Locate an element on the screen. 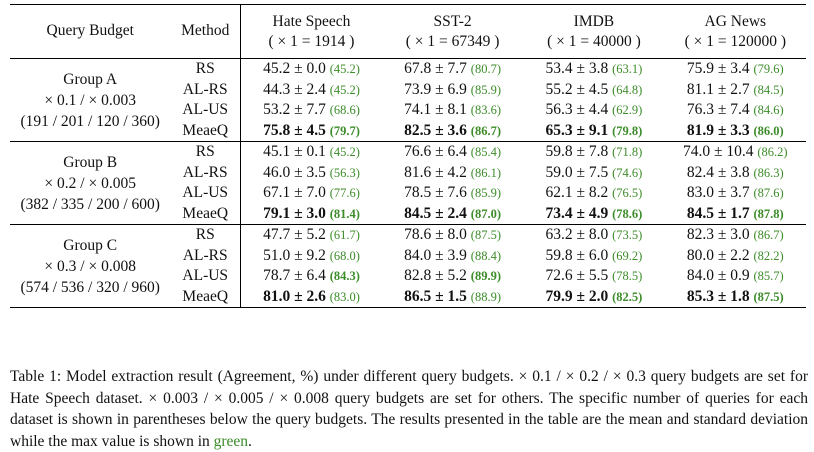 The image size is (814, 452). max-value: (88.9) is located at coordinates (485, 296).